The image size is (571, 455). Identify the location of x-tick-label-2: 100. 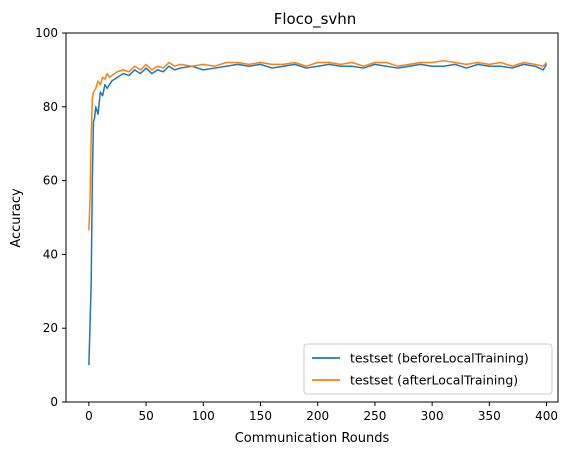
(203, 416).